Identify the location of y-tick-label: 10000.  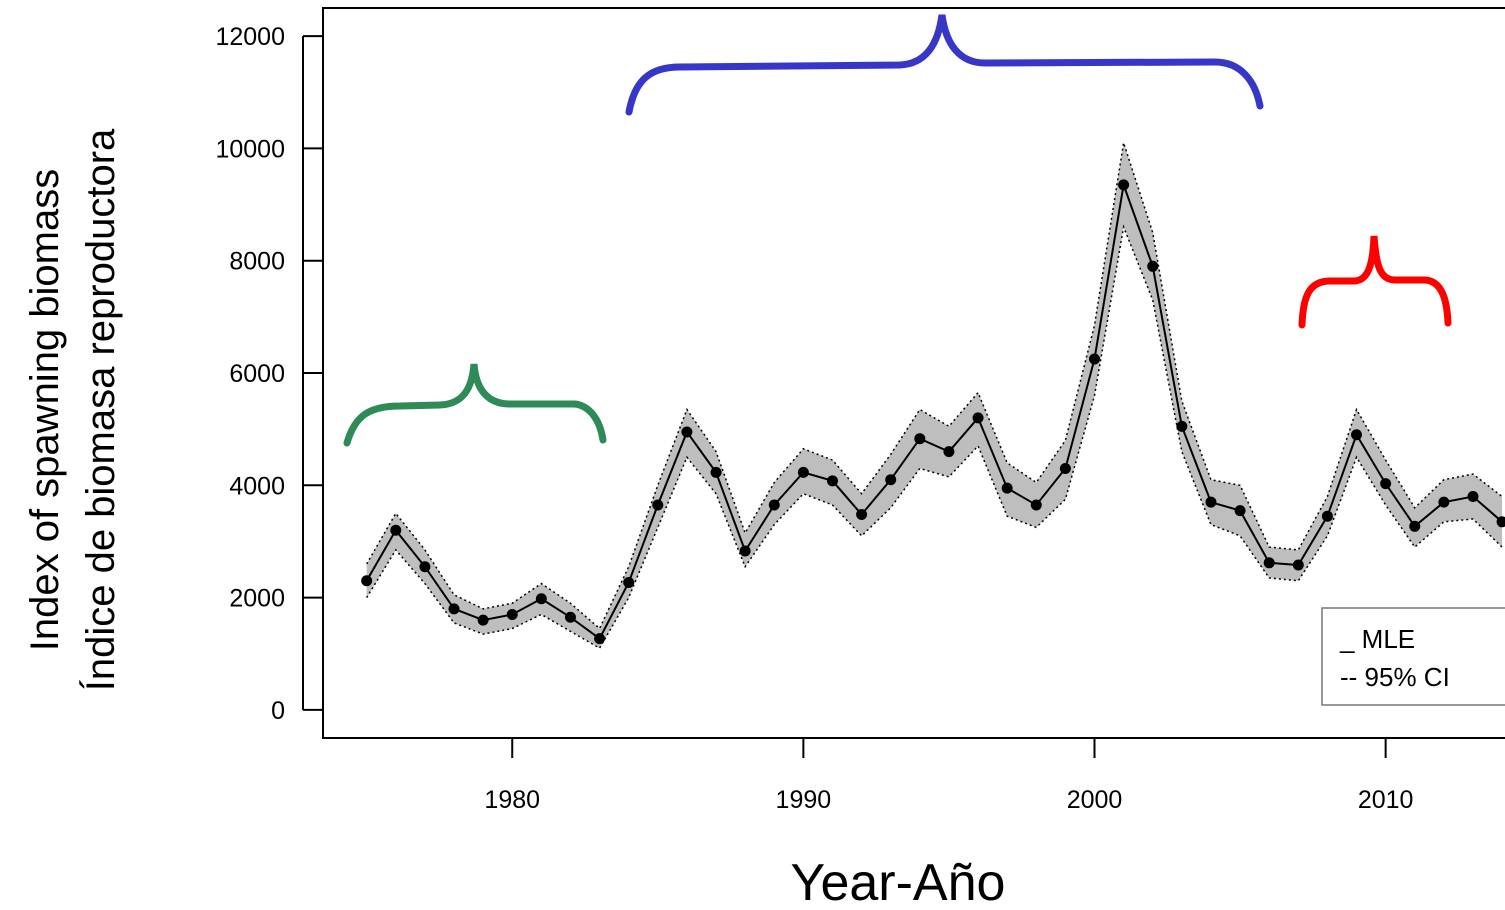
(250, 149).